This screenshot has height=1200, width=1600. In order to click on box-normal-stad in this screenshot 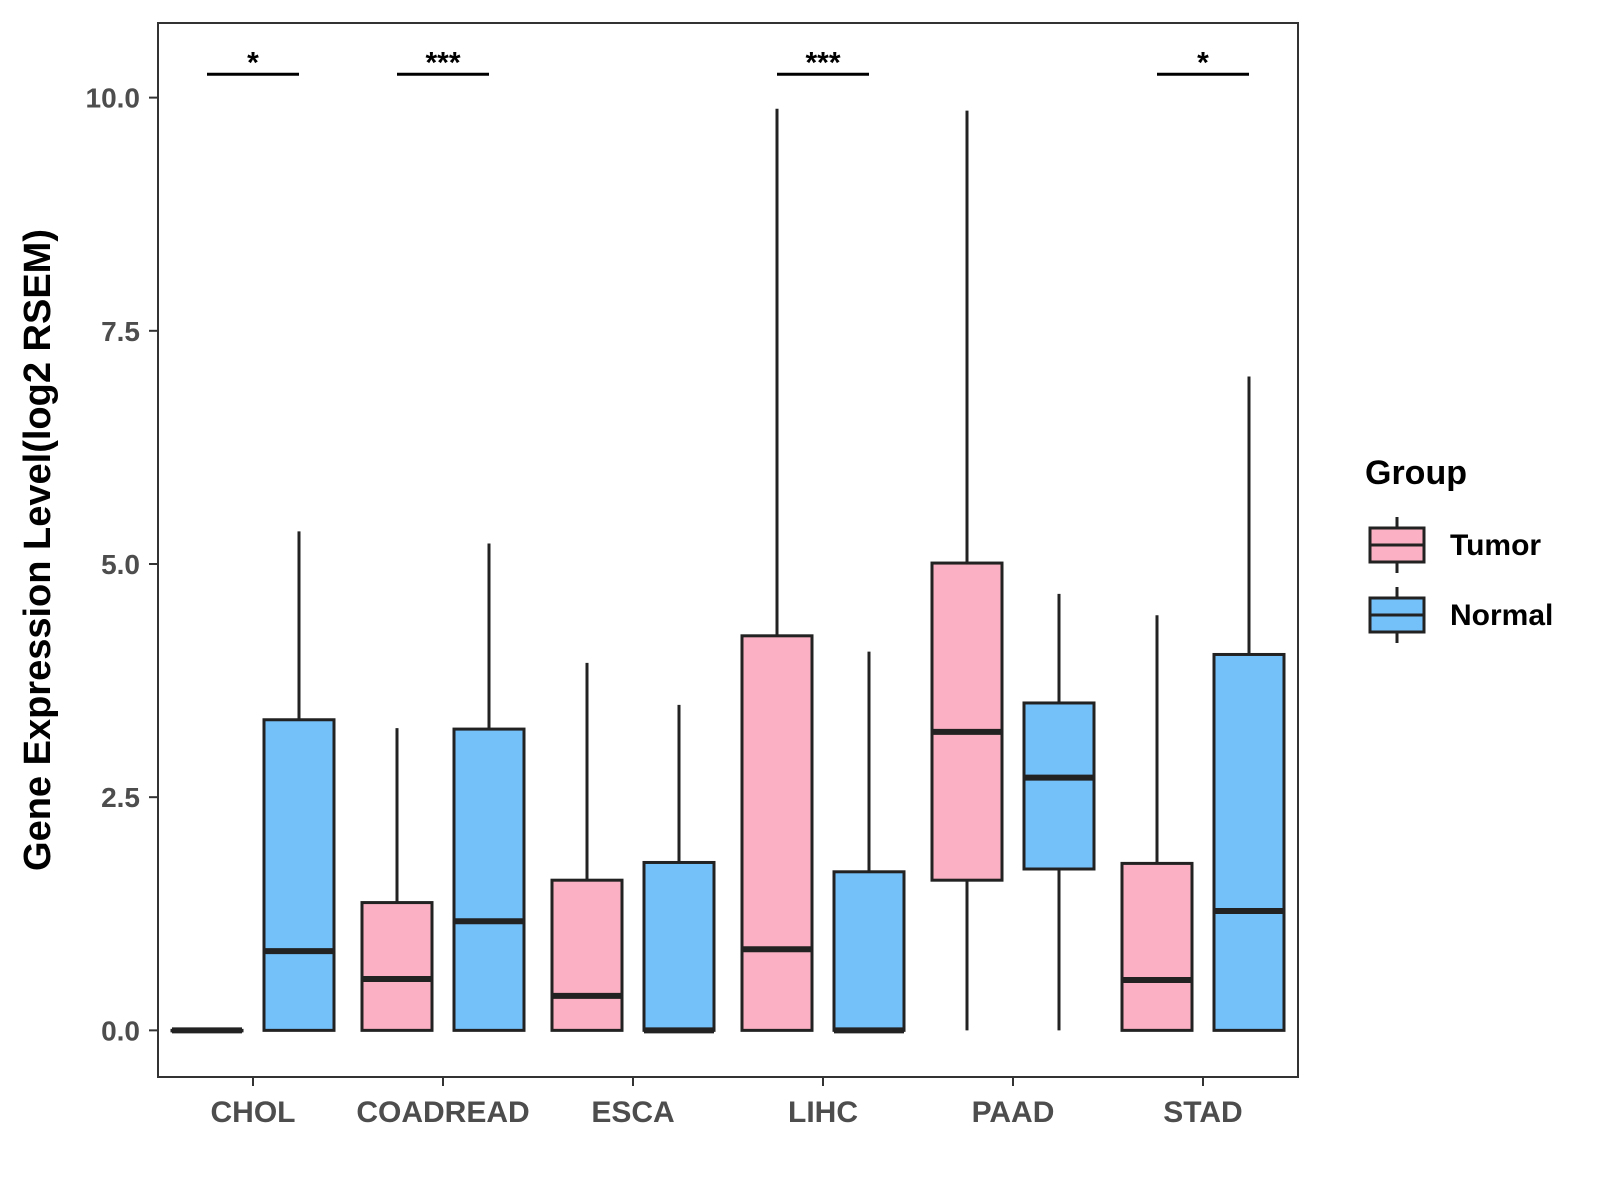, I will do `click(1249, 704)`.